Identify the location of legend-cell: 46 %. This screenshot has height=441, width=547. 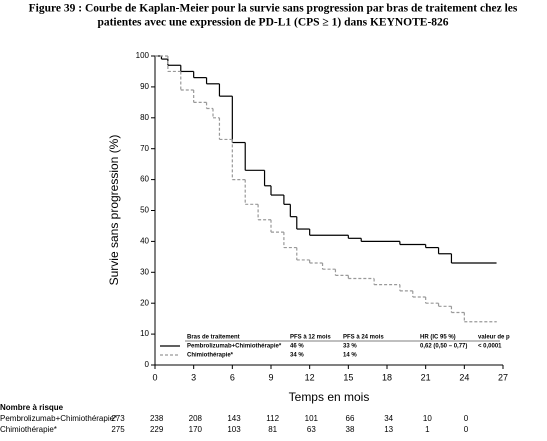
(297, 347).